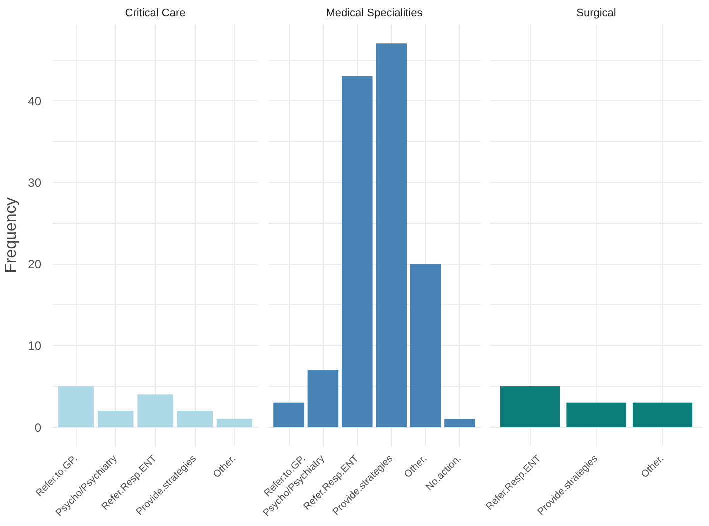  I want to click on y-tick-label: 30, so click(35, 183).